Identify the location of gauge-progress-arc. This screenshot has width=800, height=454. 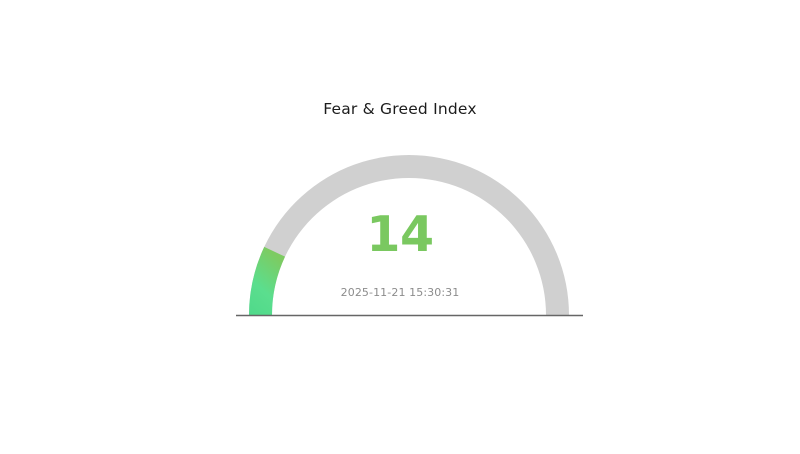
(267, 280).